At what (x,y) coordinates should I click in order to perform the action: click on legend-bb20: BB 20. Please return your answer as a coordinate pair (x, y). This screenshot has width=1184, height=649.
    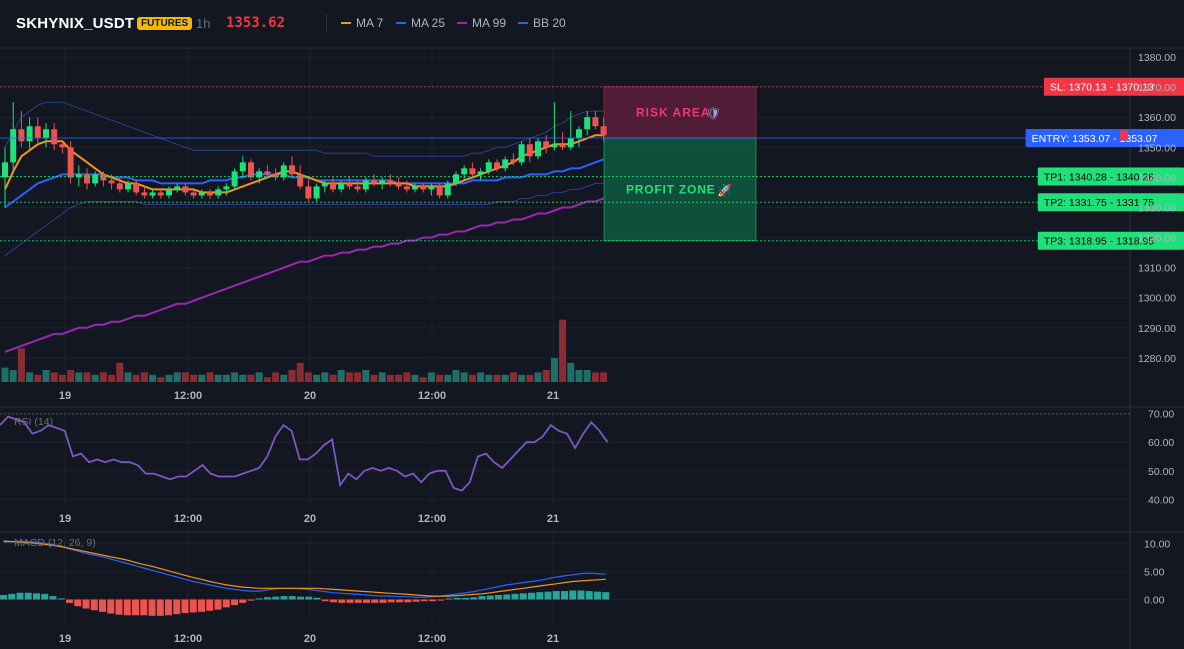
    Looking at the image, I should click on (542, 23).